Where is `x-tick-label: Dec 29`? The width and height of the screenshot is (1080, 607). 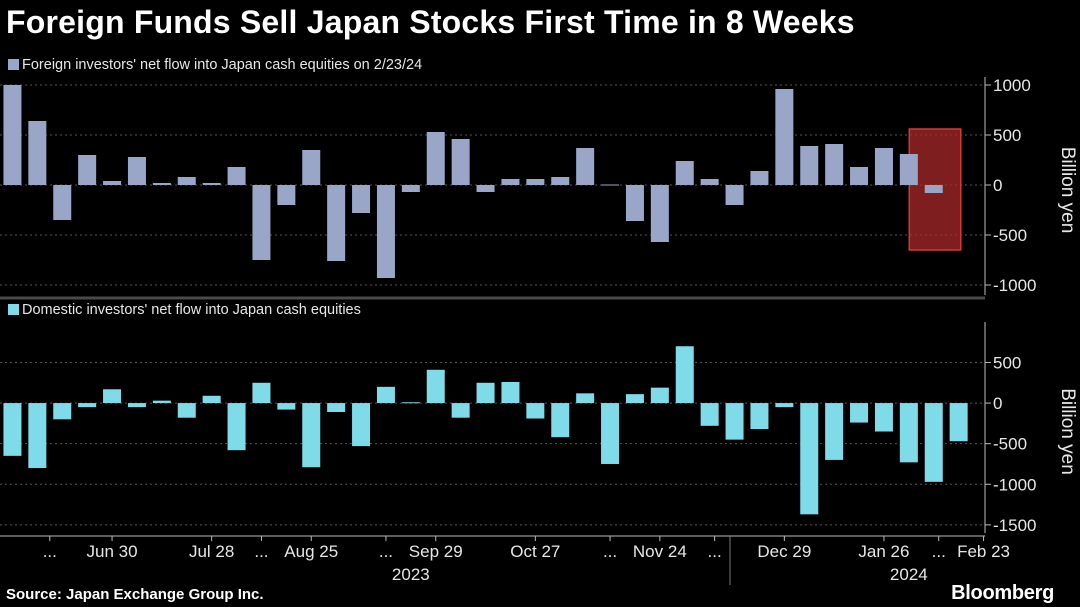
x-tick-label: Dec 29 is located at coordinates (784, 551).